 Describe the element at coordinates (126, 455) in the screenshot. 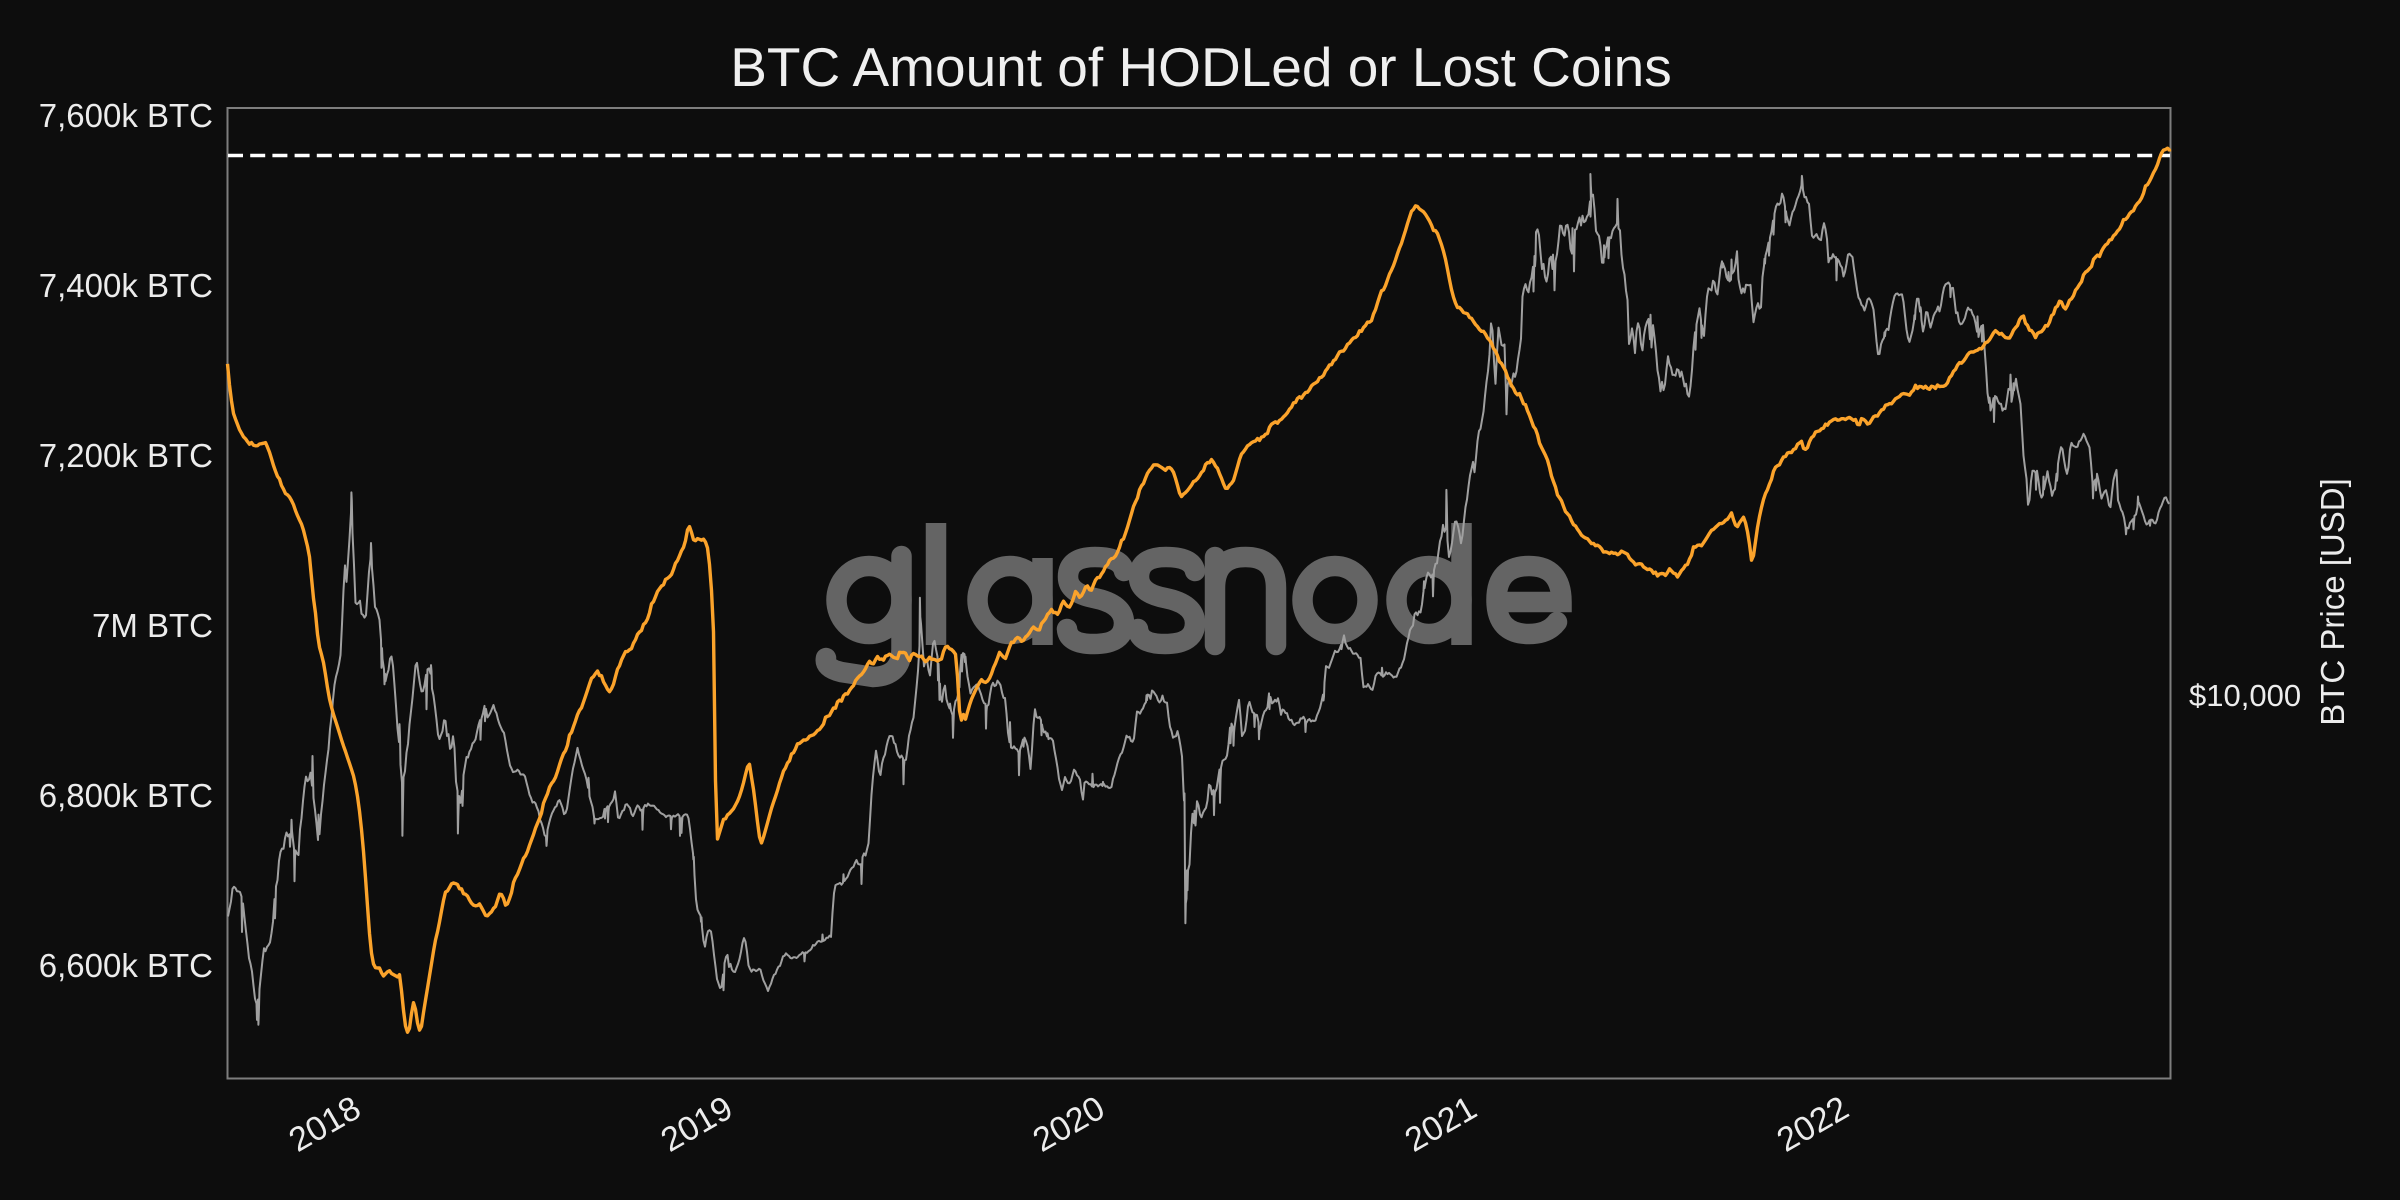

I see `svg-text: 7,200k BTC` at that location.